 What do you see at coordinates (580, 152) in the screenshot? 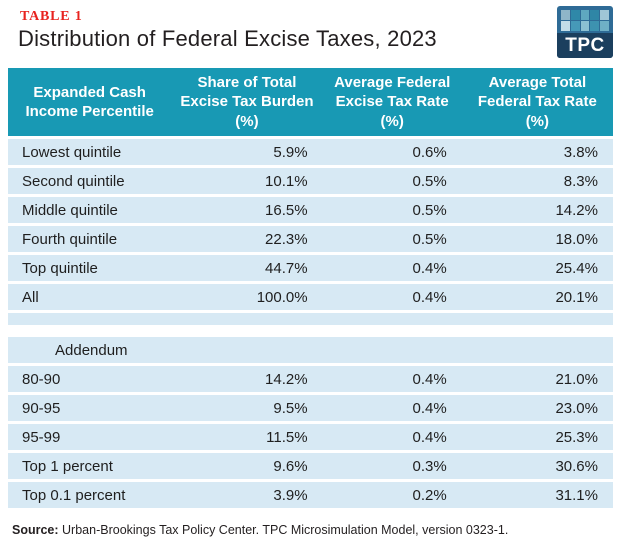
I see `total-rate-value: 3.8%` at bounding box center [580, 152].